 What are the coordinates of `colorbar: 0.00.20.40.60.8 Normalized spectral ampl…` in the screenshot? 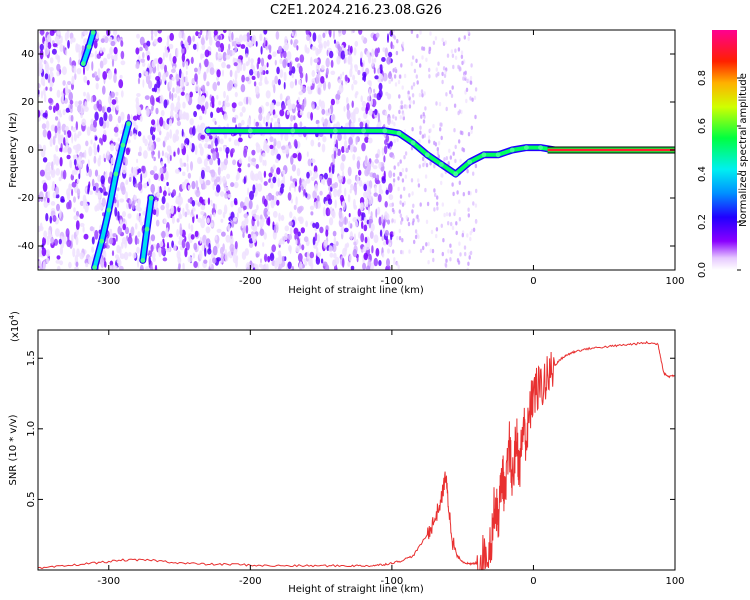 It's located at (723, 154).